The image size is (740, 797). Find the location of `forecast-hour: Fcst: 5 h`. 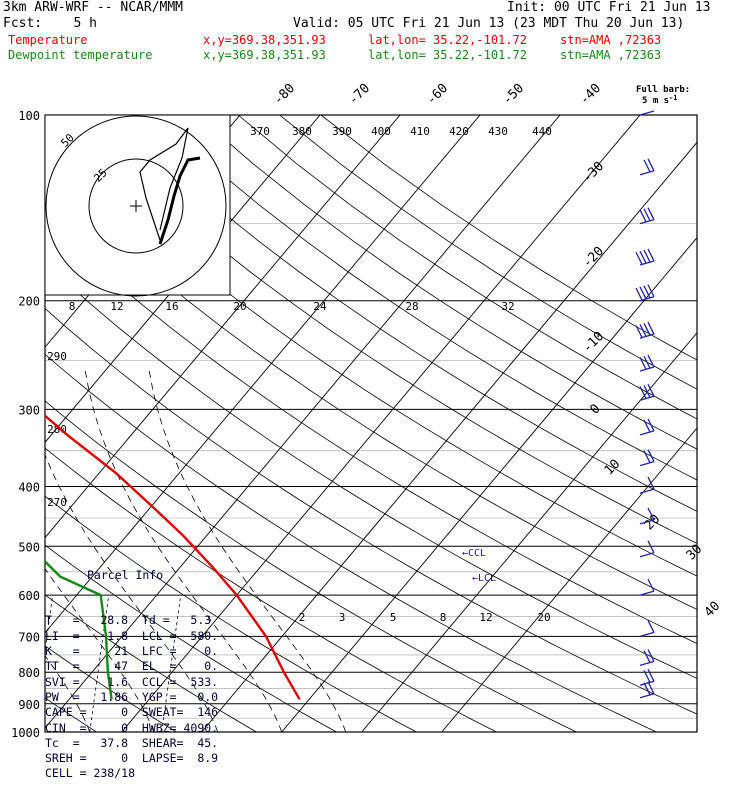

forecast-hour: Fcst: 5 h is located at coordinates (50, 23).